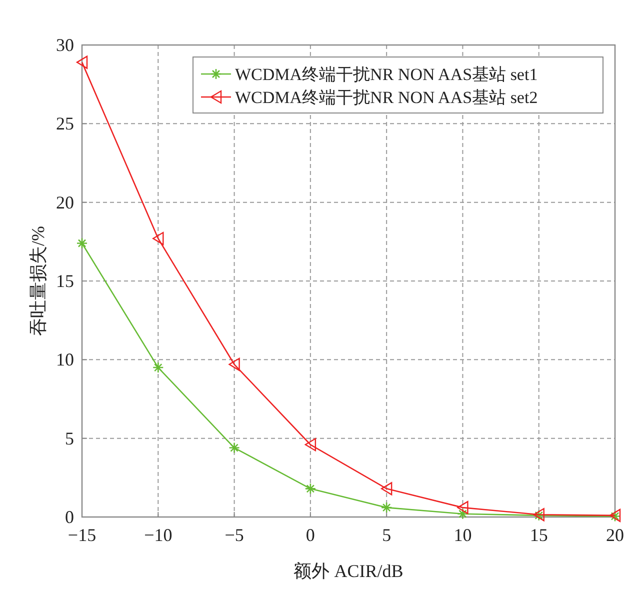 This screenshot has width=641, height=600. What do you see at coordinates (539, 535) in the screenshot?
I see `x-tick-label: 15` at bounding box center [539, 535].